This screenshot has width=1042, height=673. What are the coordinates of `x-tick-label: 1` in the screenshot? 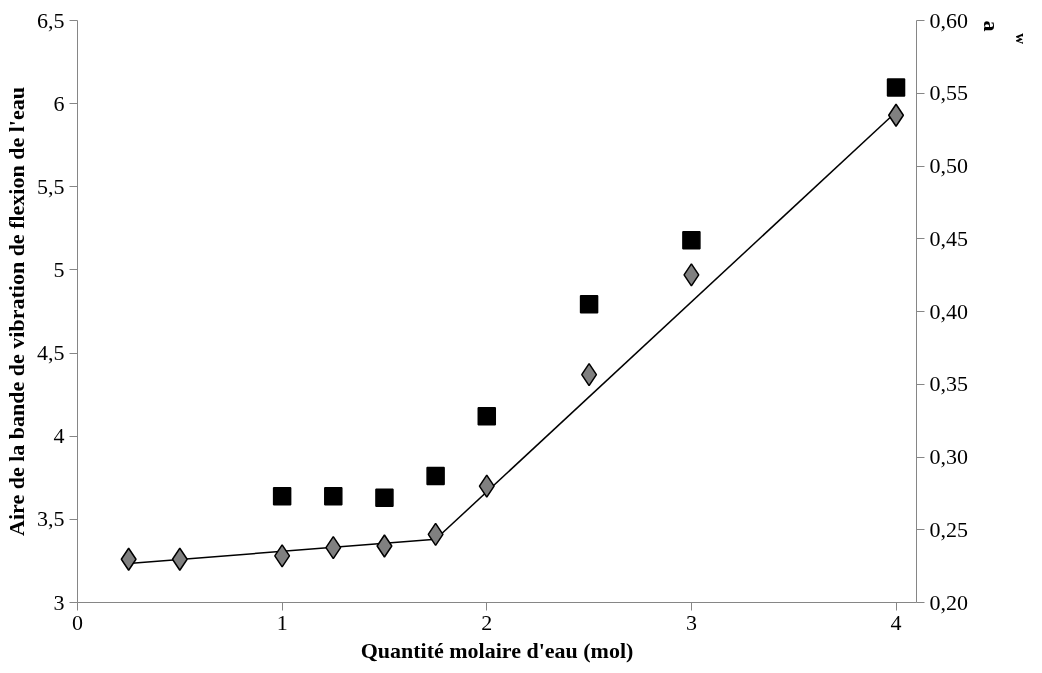 It's located at (282, 622).